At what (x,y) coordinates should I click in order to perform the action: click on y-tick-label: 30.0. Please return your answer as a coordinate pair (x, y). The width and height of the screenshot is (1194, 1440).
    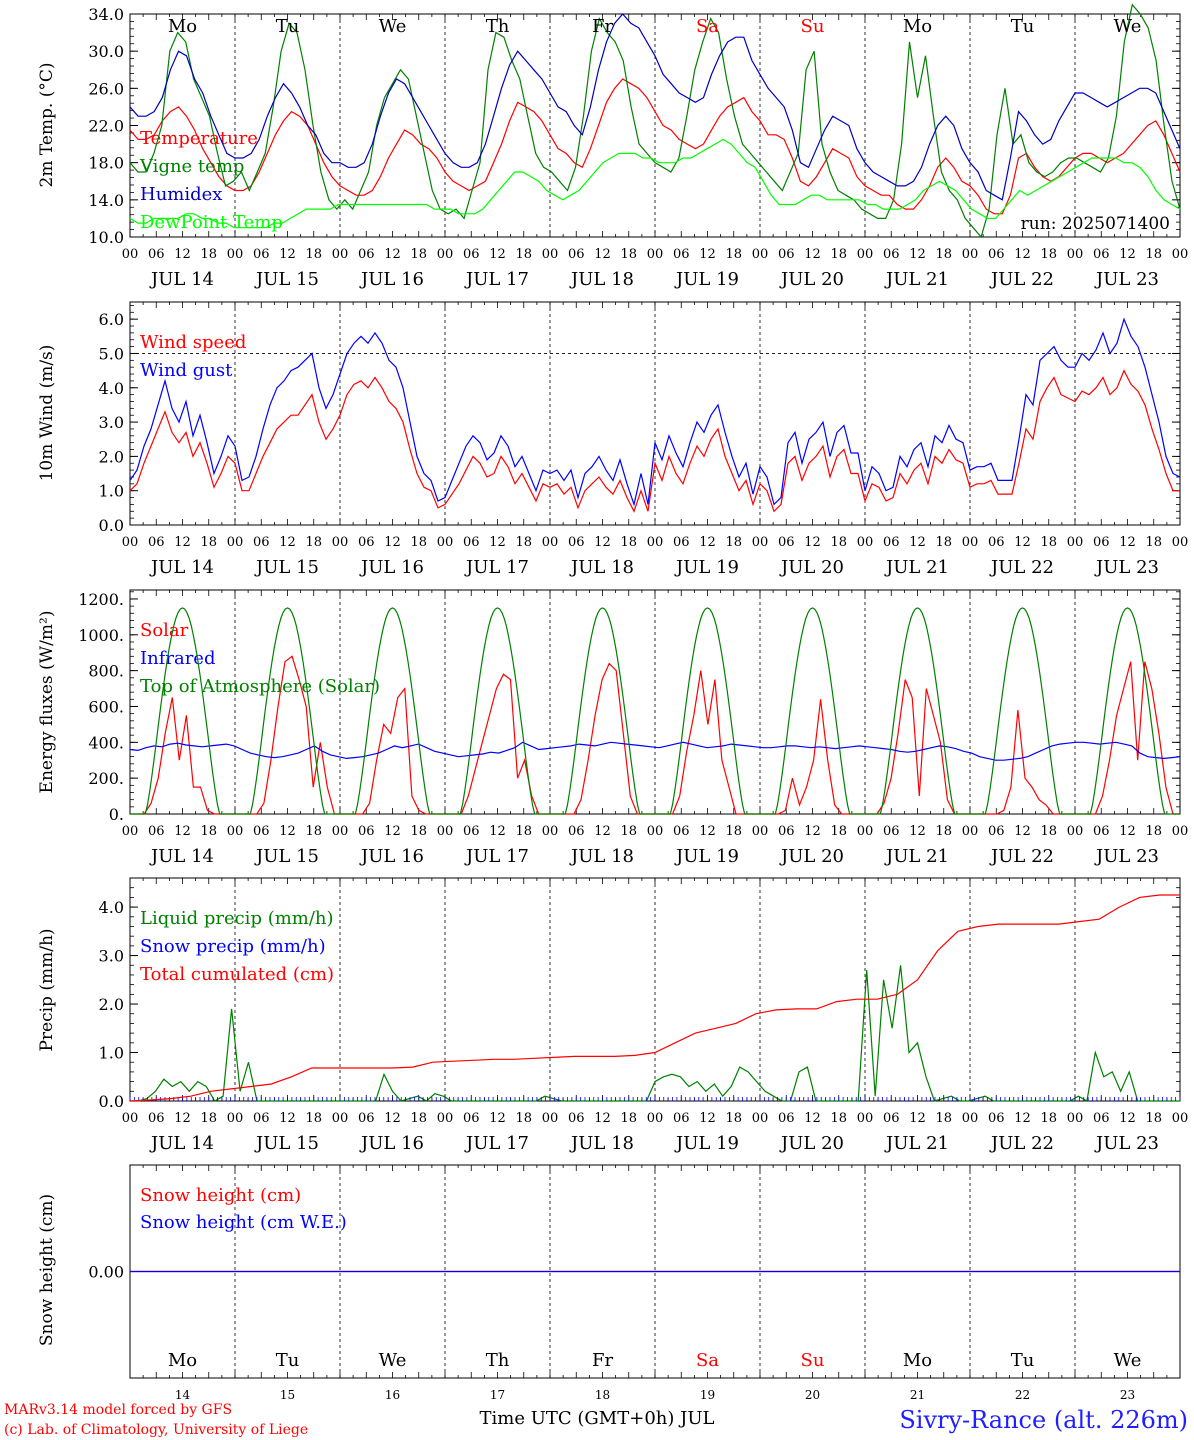
    Looking at the image, I should click on (106, 51).